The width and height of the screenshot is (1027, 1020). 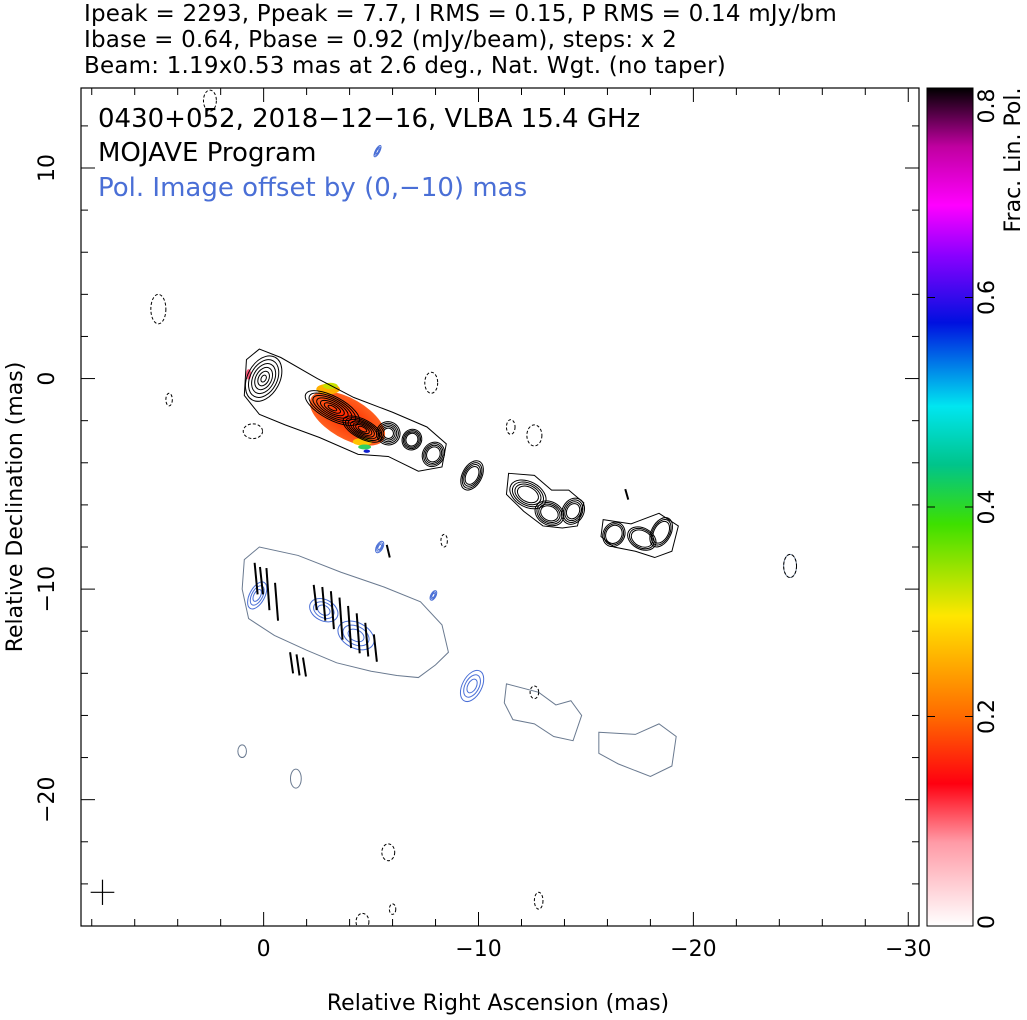 I want to click on x-tick-label: −30, so click(x=908, y=949).